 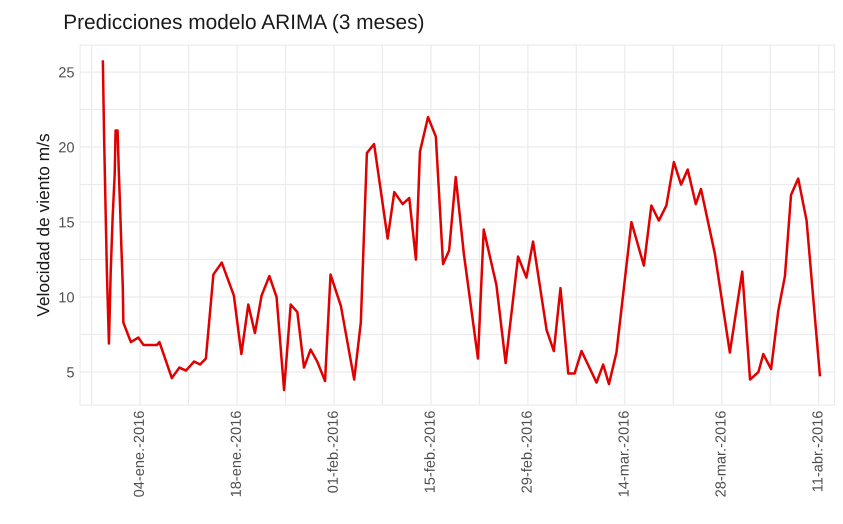 I want to click on y-axis-title: Velocidad de viento m/s, so click(x=43, y=225).